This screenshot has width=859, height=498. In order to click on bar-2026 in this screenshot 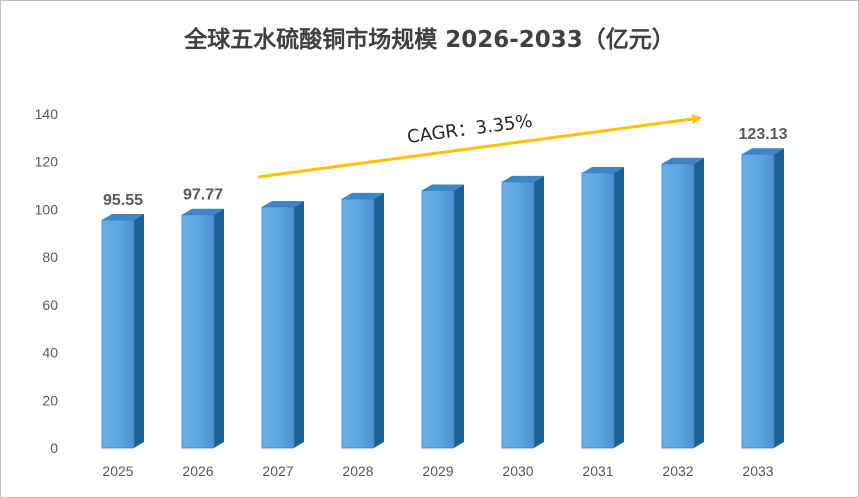, I will do `click(202, 328)`.